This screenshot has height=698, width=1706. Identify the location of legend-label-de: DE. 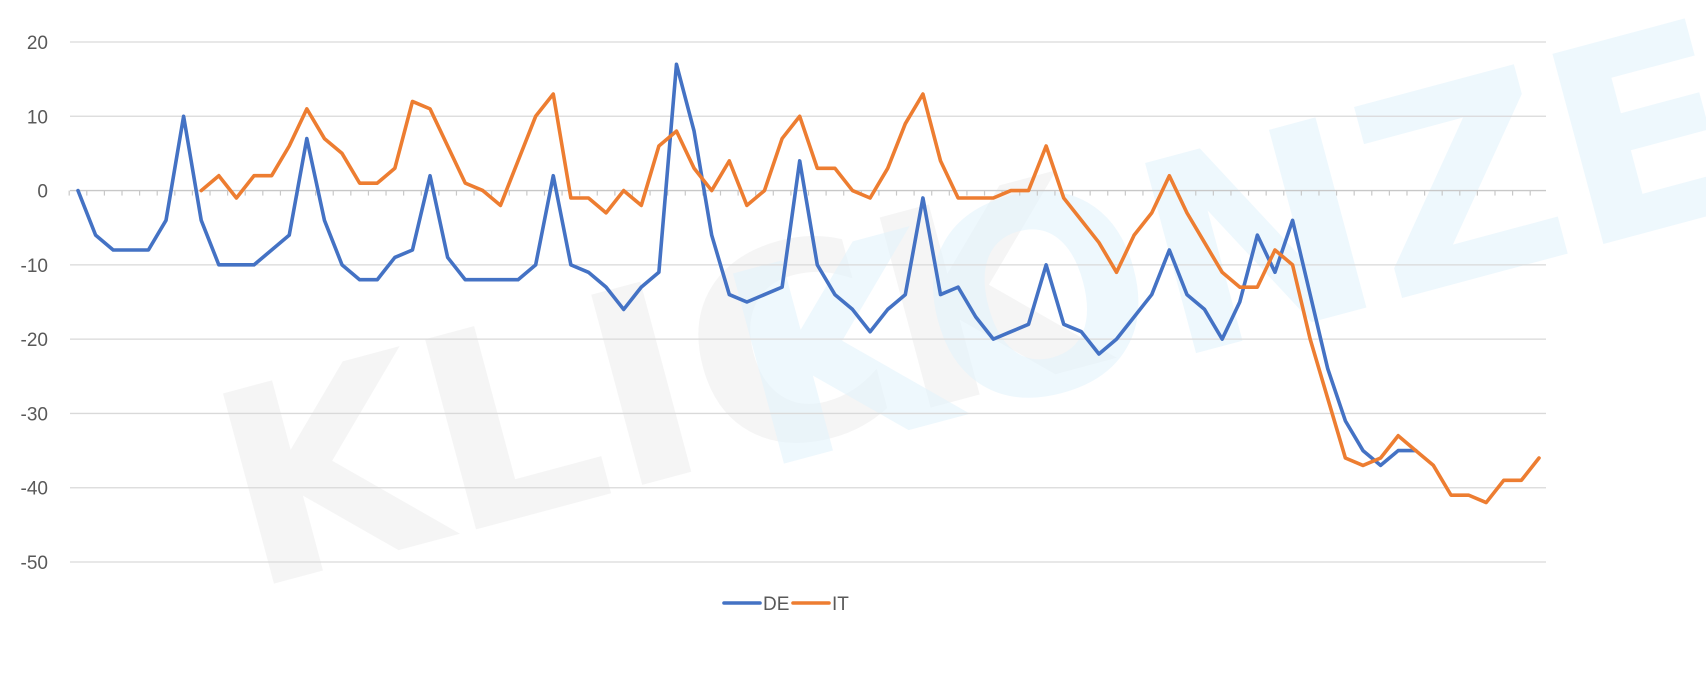
(776, 604).